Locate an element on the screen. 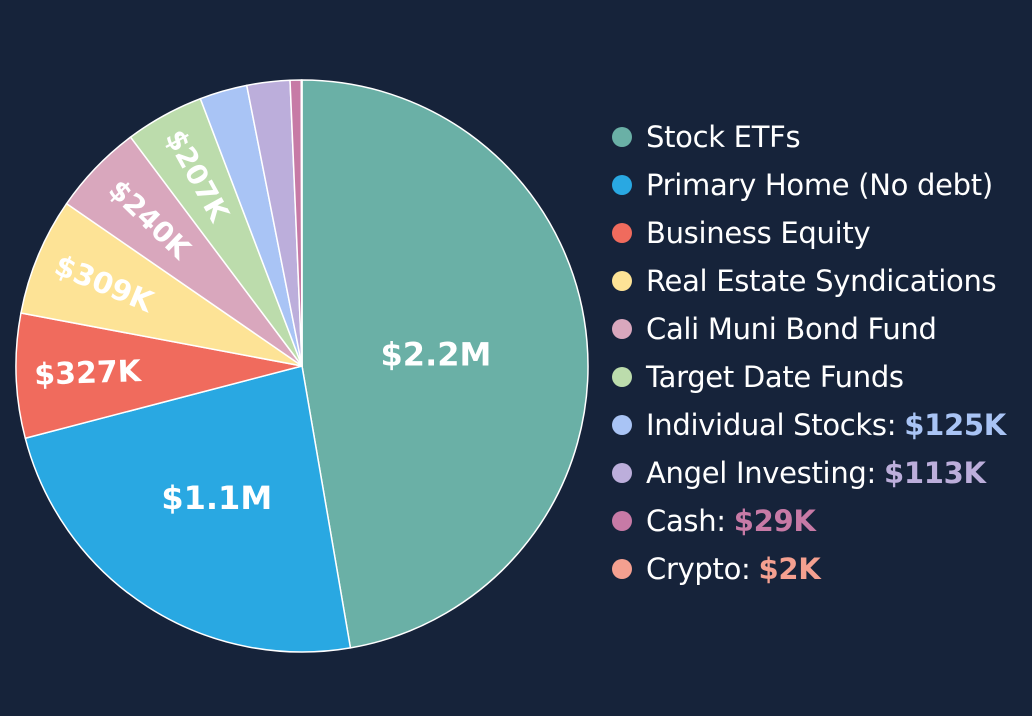  legend-value: $125K is located at coordinates (955, 425).